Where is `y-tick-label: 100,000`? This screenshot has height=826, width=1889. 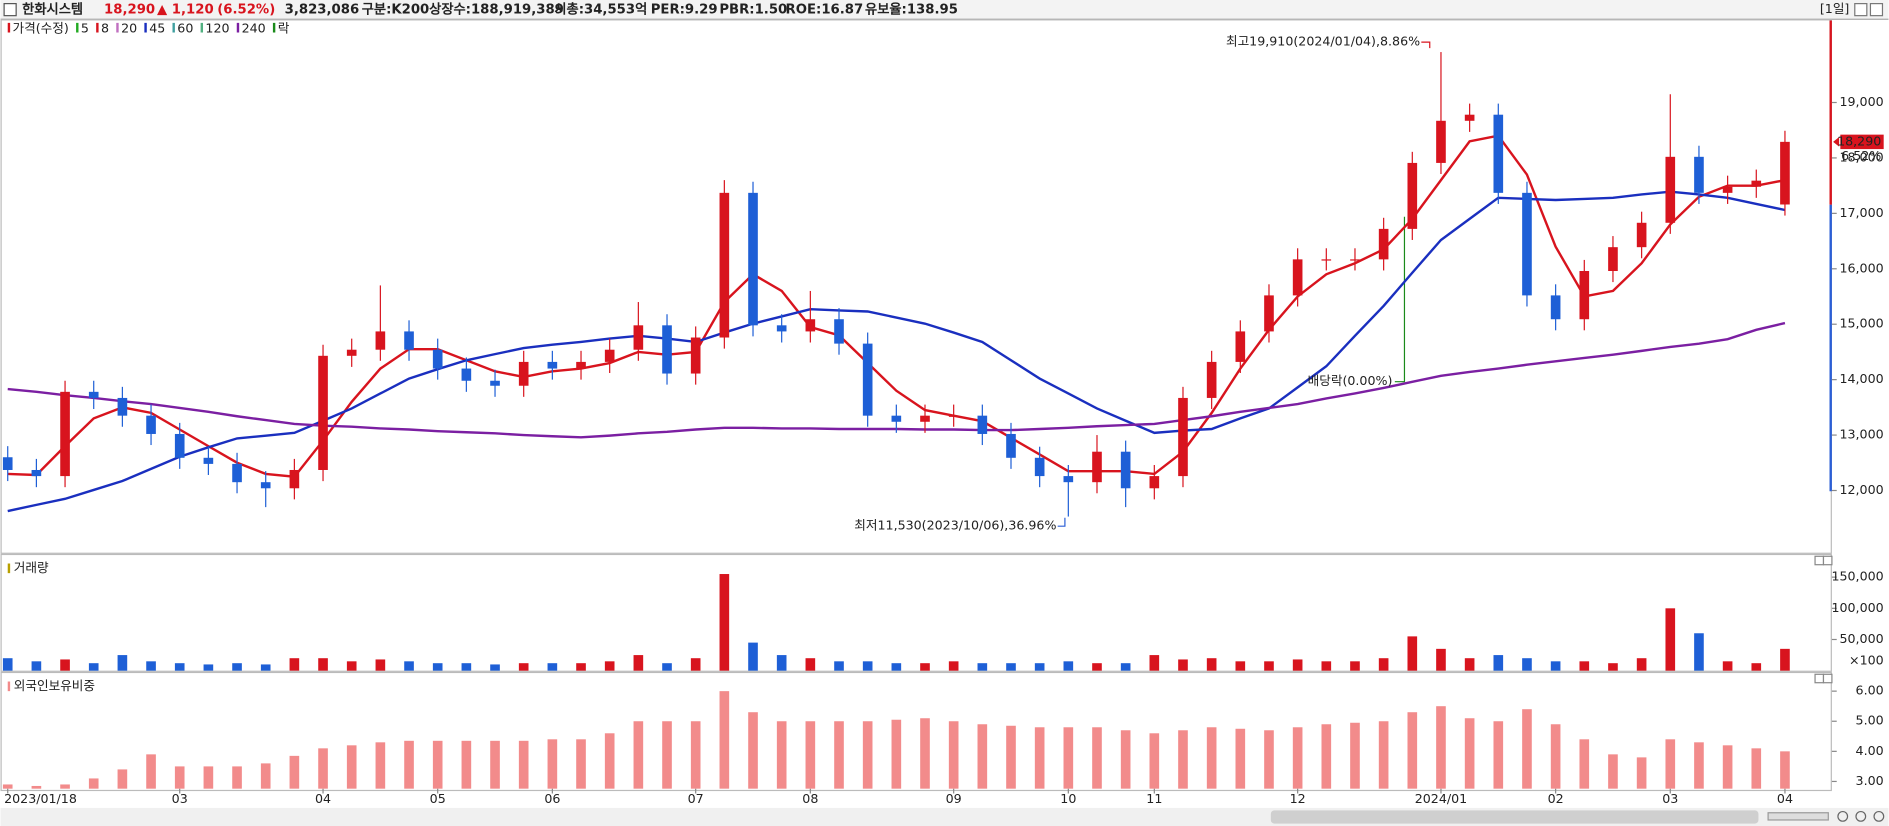
y-tick-label: 100,000 is located at coordinates (1857, 607).